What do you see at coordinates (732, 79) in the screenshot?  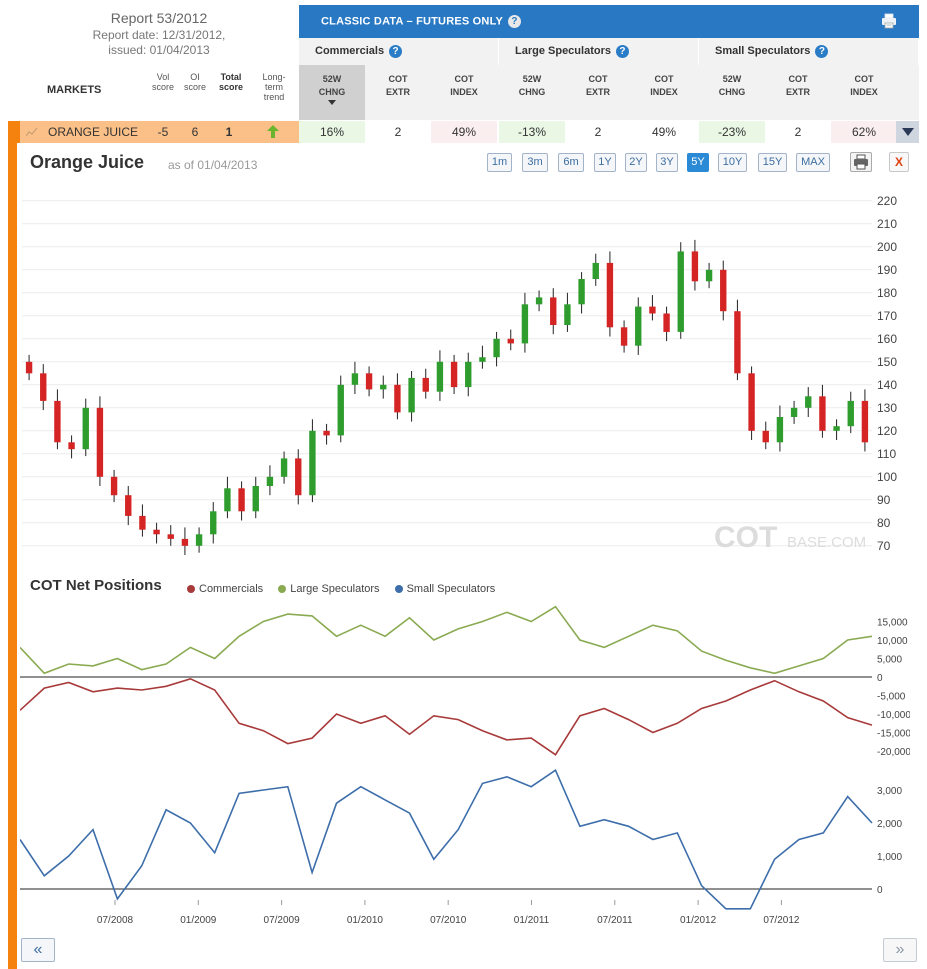 I see `col-line1: 52W` at bounding box center [732, 79].